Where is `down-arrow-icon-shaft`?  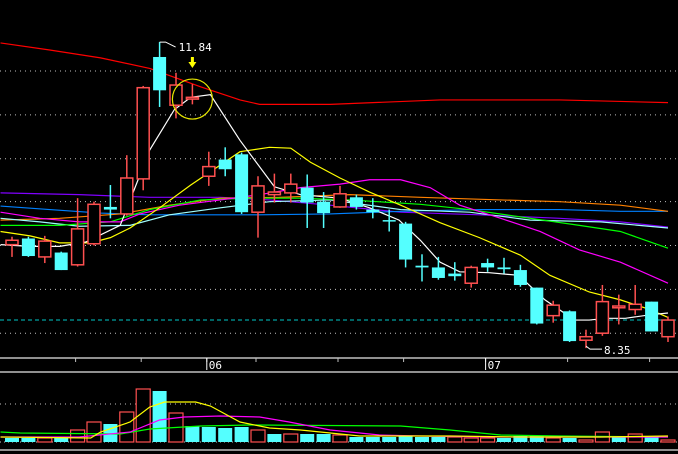 down-arrow-icon-shaft is located at coordinates (192, 60).